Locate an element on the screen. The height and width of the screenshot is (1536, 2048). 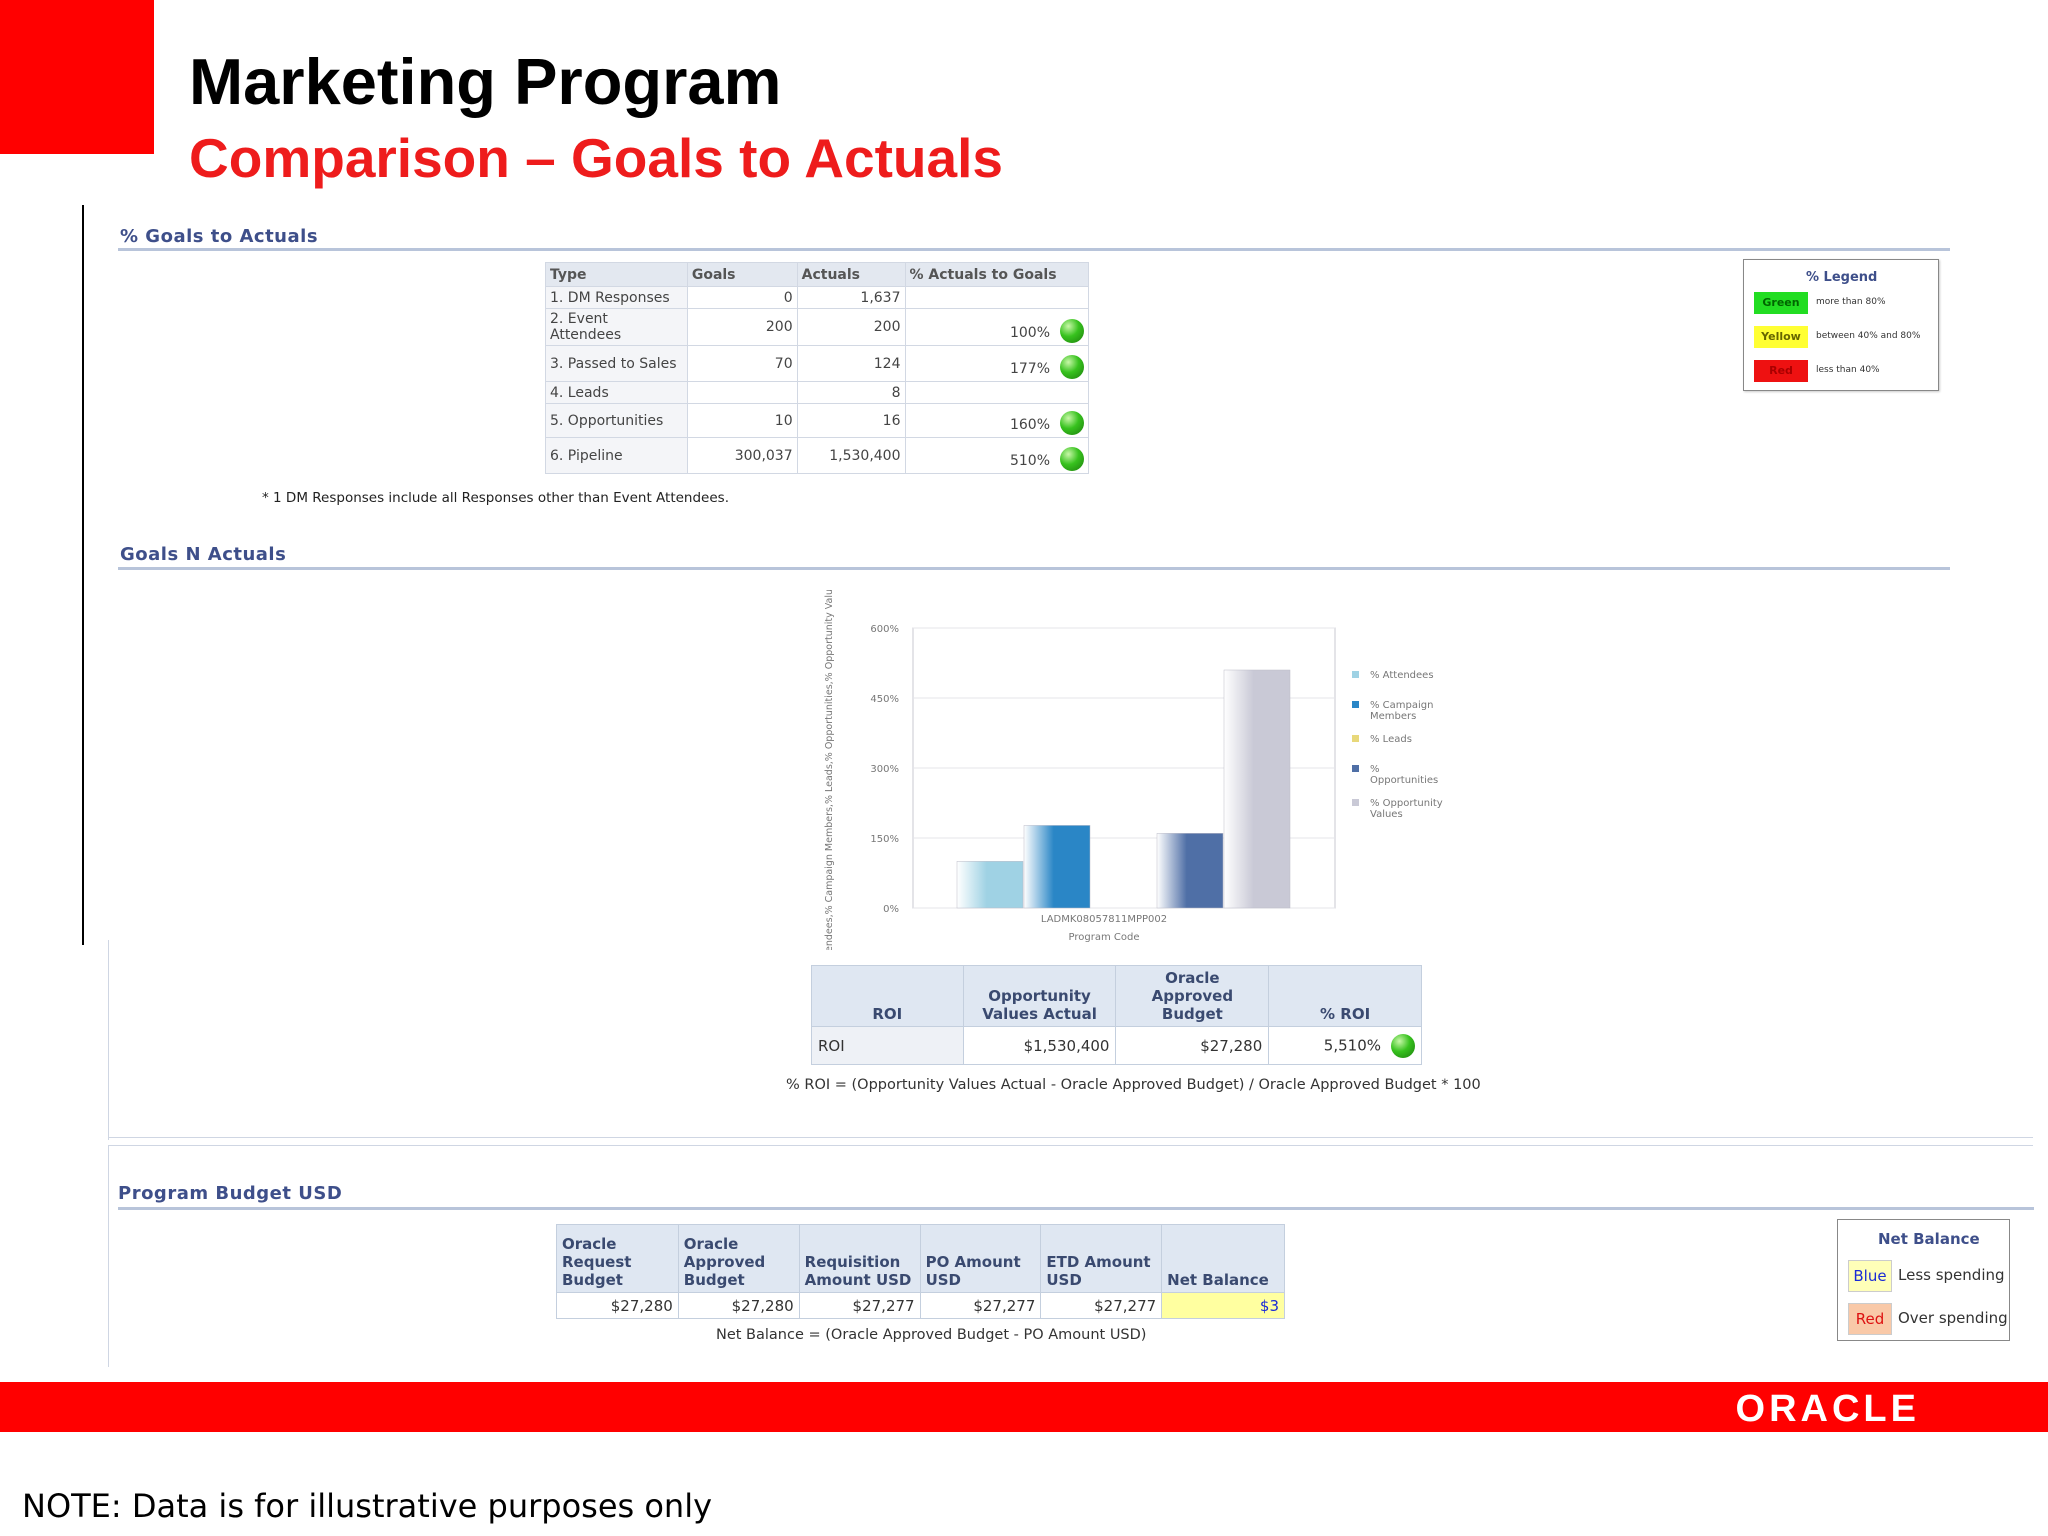
roi-pct-value: 5,510% is located at coordinates (1352, 1045).